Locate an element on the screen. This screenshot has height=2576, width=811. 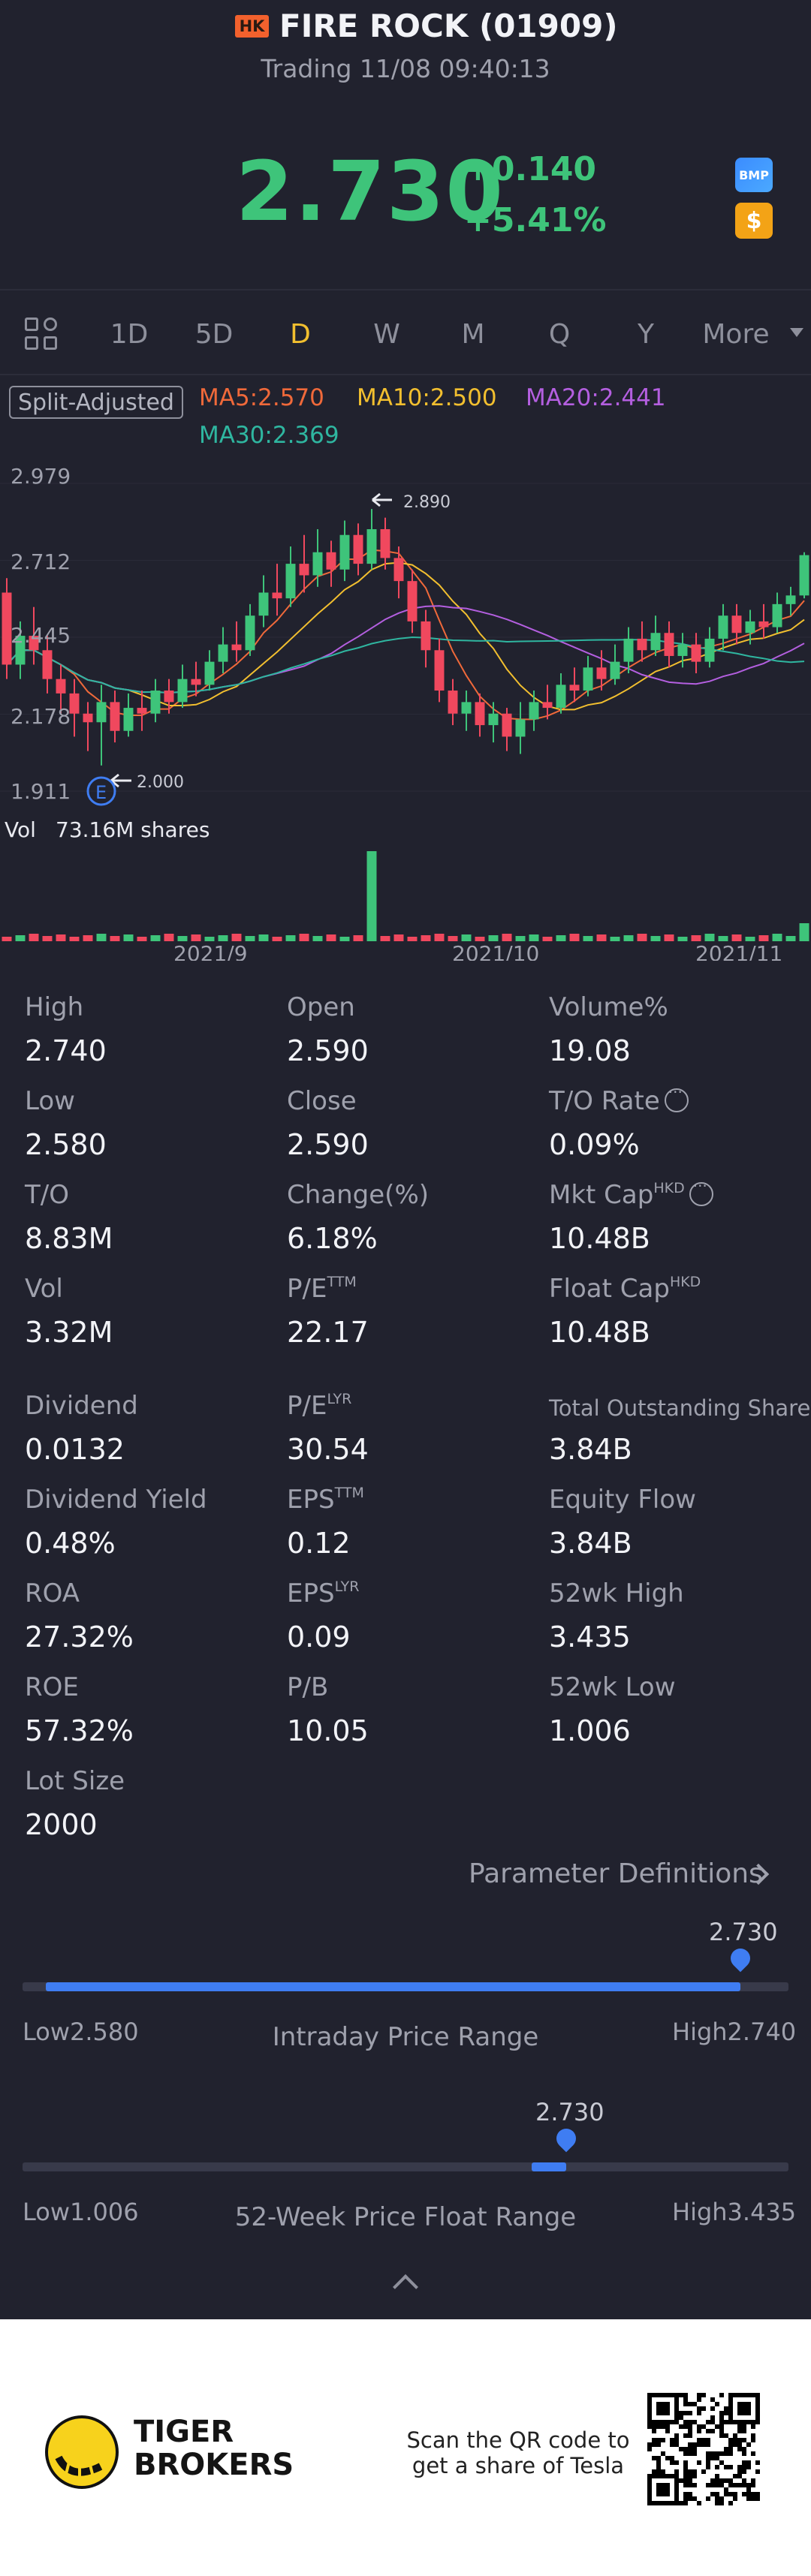
market-badge: HK is located at coordinates (252, 26).